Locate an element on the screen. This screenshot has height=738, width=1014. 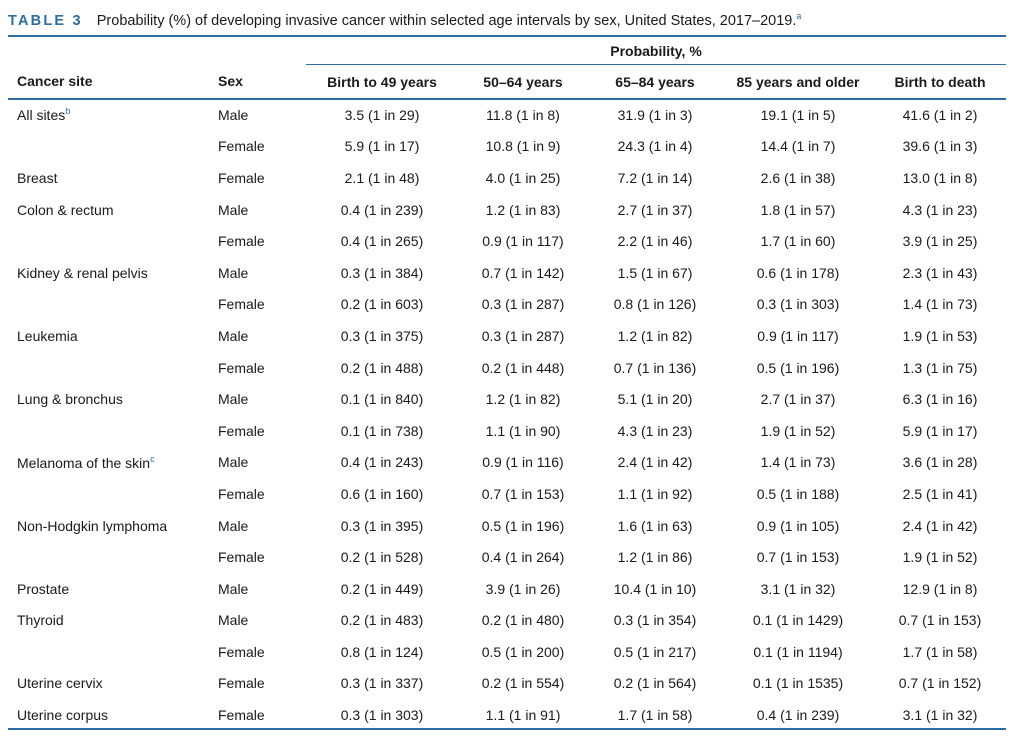
probability-cell-65-84: 10.4 (1 in 10) is located at coordinates (655, 588).